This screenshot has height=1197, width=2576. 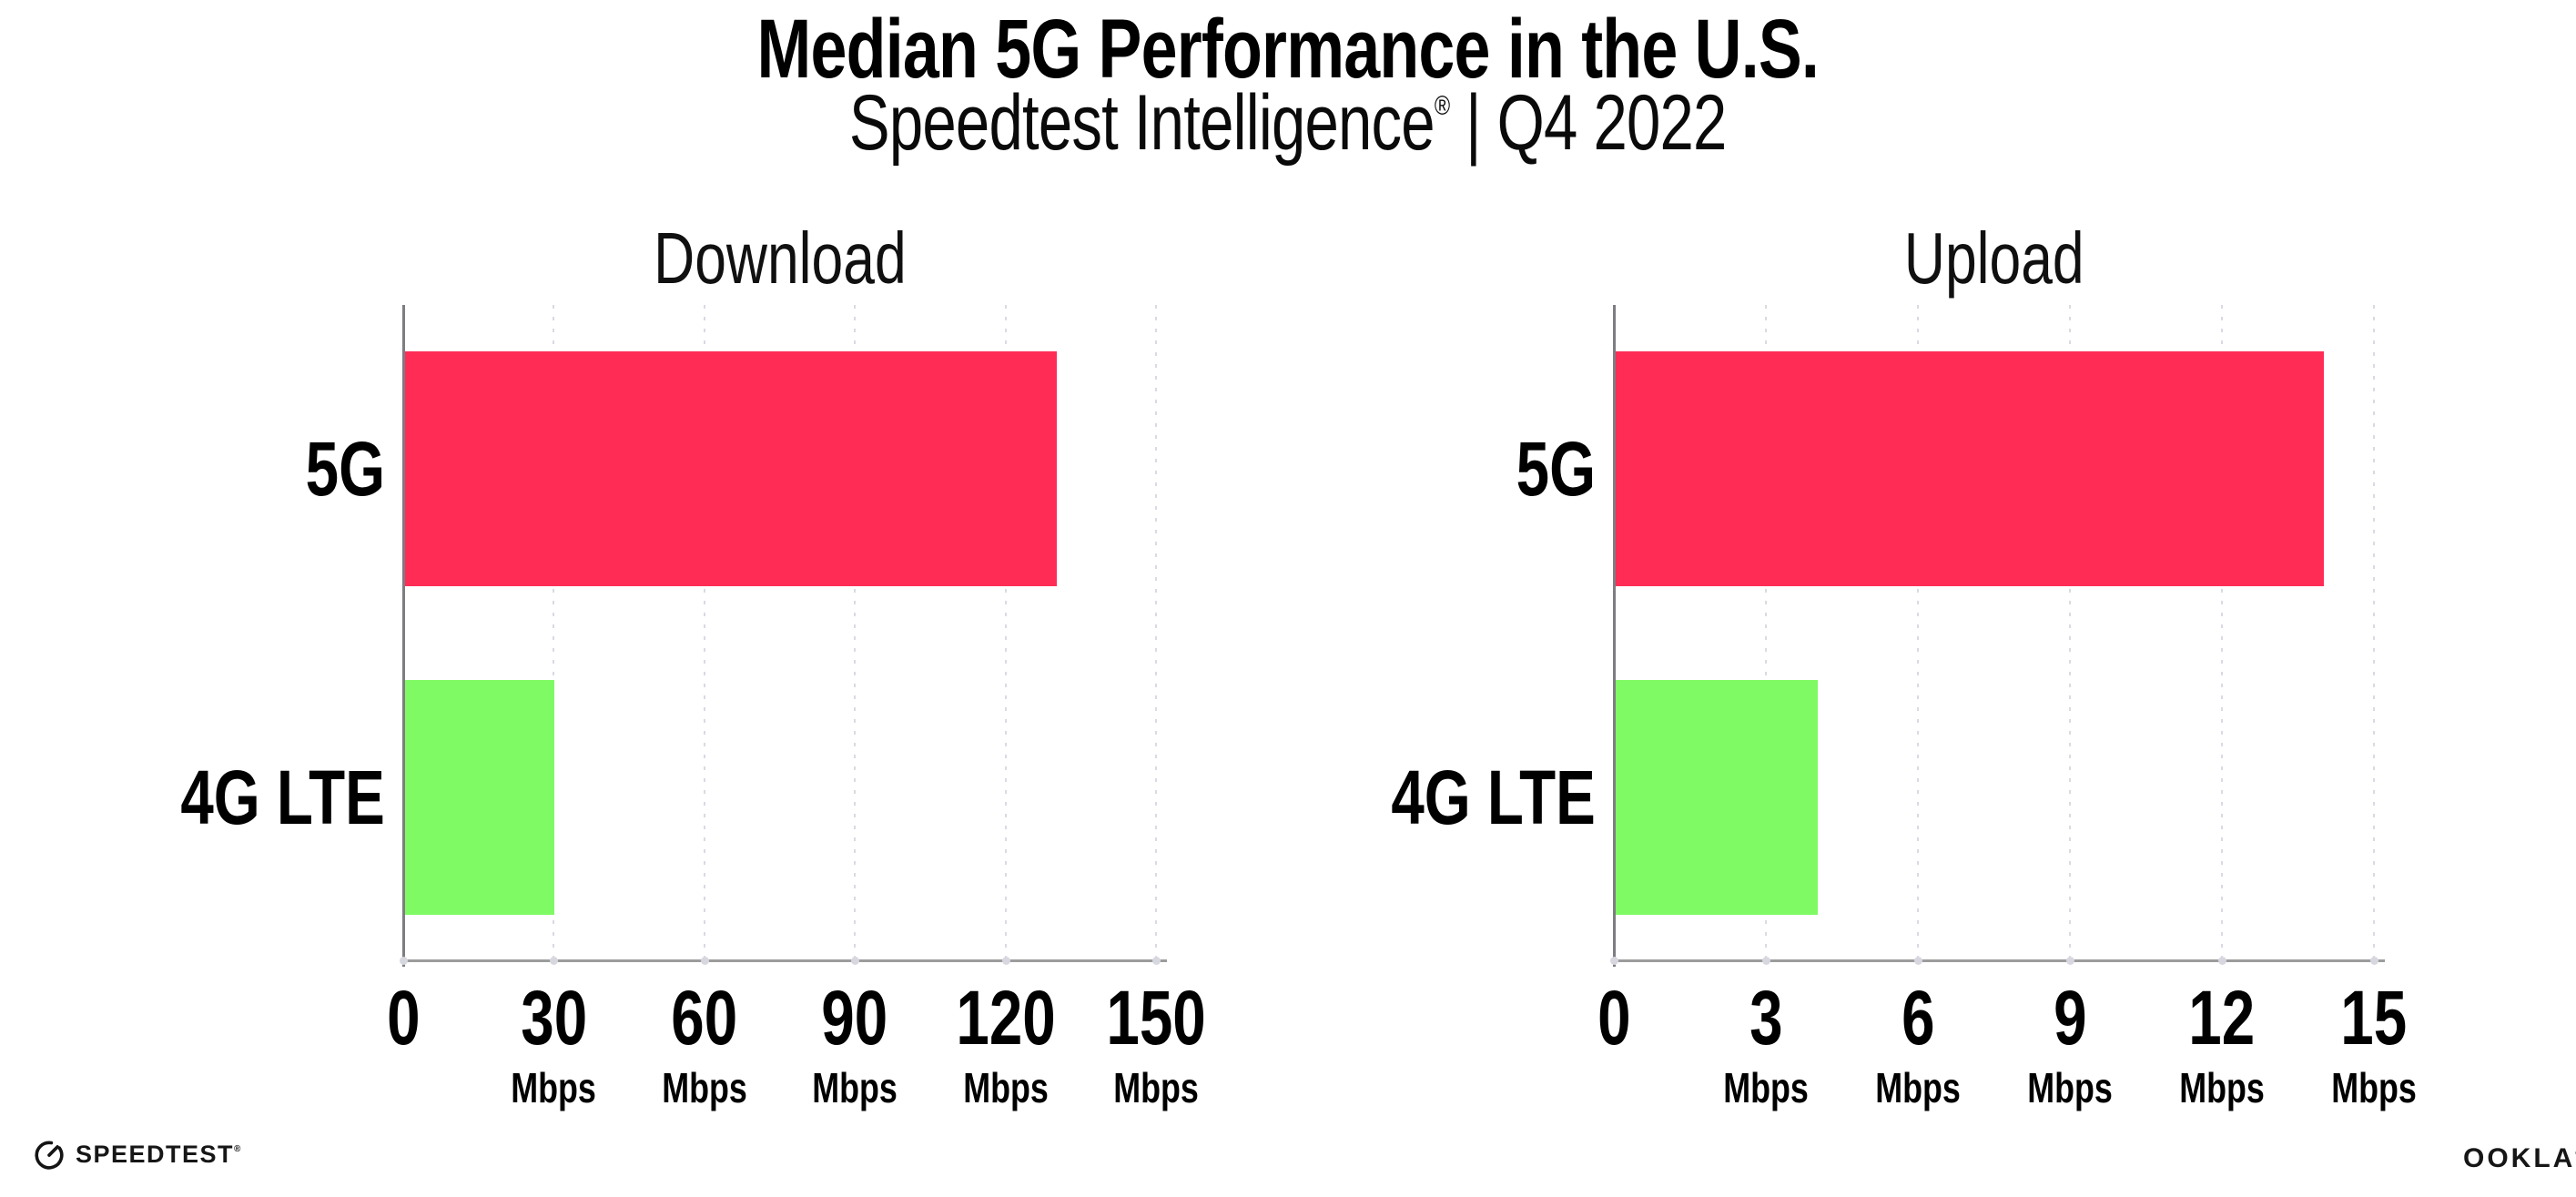 I want to click on x-tick-label-12: 12, so click(x=2222, y=1018).